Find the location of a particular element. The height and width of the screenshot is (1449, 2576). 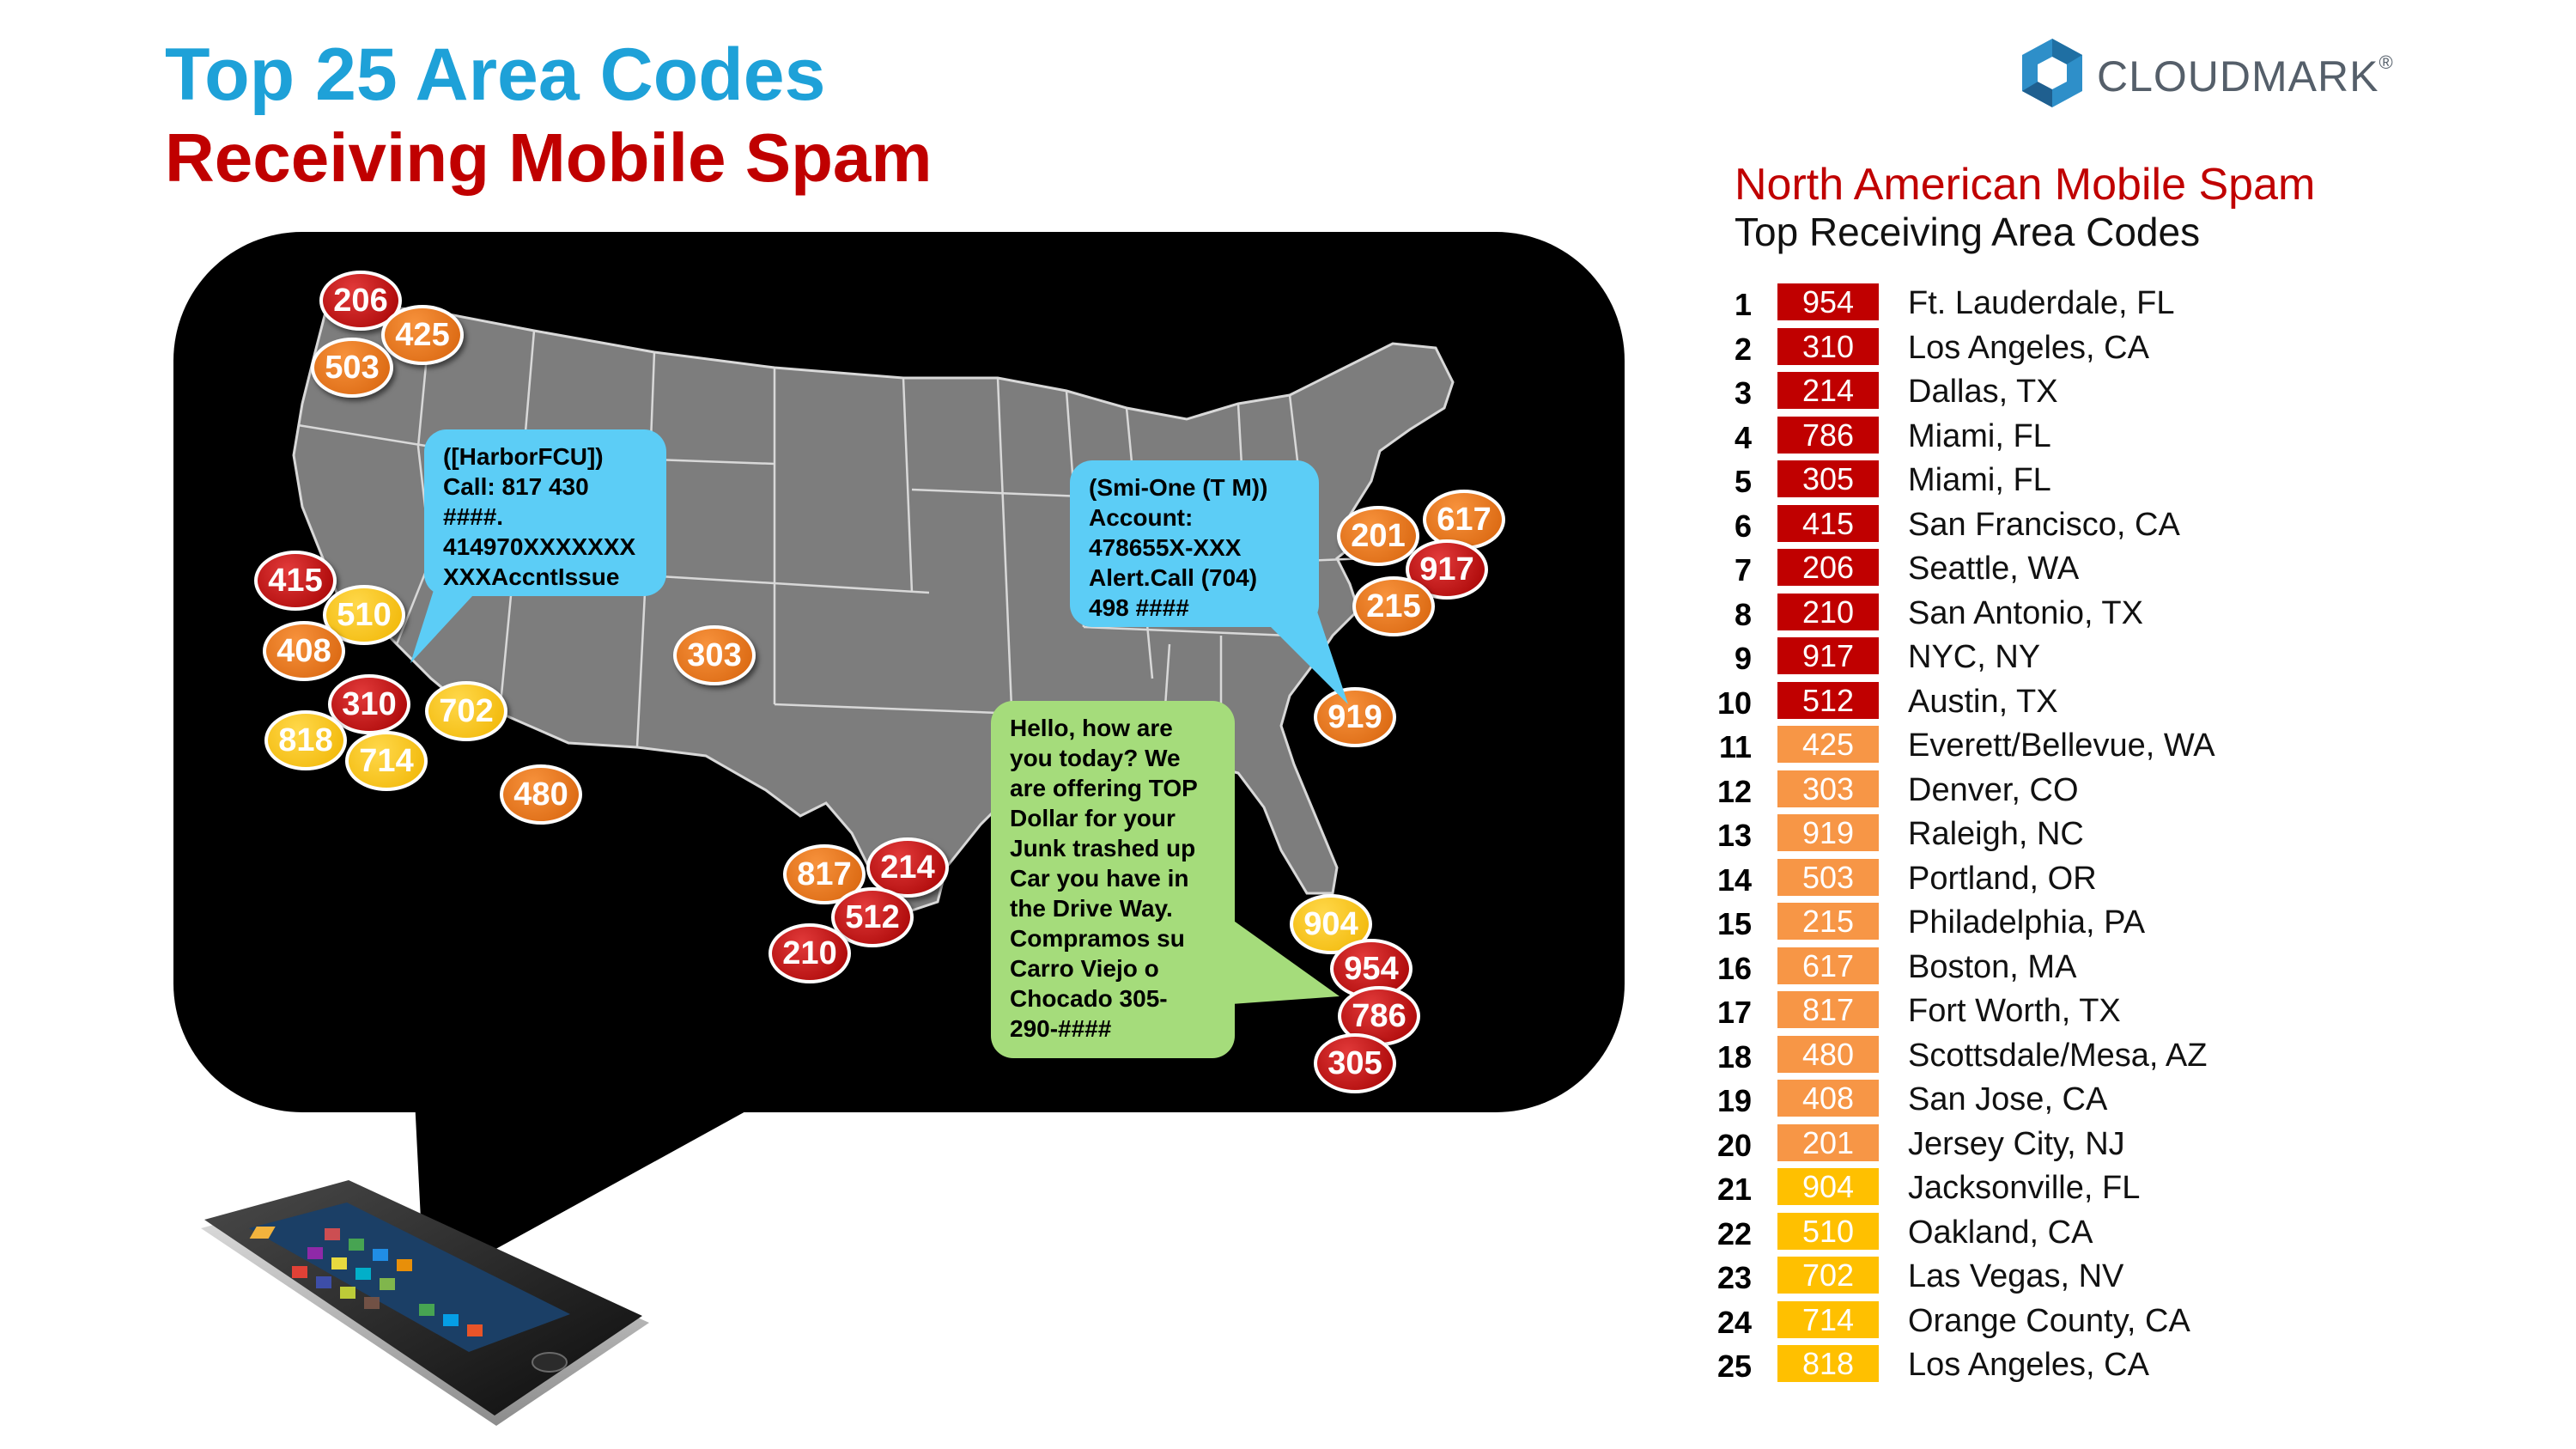

city-name: Denver, CO is located at coordinates (1994, 789).